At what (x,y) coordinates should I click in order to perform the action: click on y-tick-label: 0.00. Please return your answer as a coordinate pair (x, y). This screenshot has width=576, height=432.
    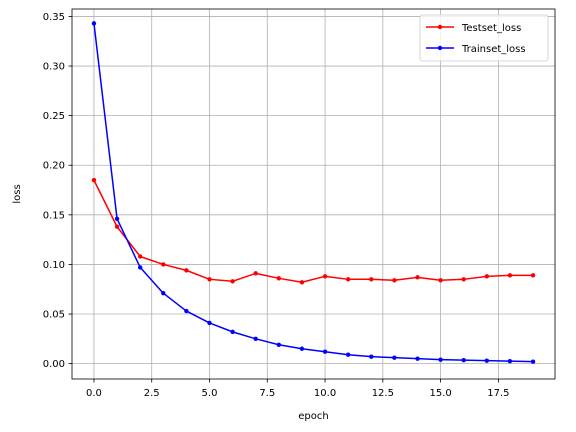
    Looking at the image, I should click on (54, 364).